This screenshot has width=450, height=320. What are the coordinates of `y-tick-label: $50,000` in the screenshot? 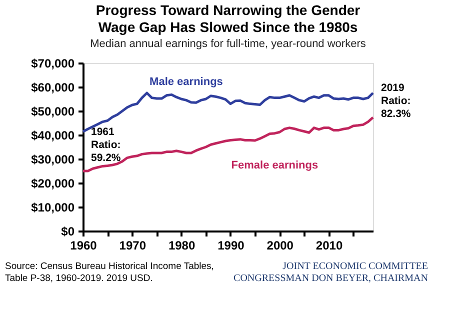 It's located at (53, 111).